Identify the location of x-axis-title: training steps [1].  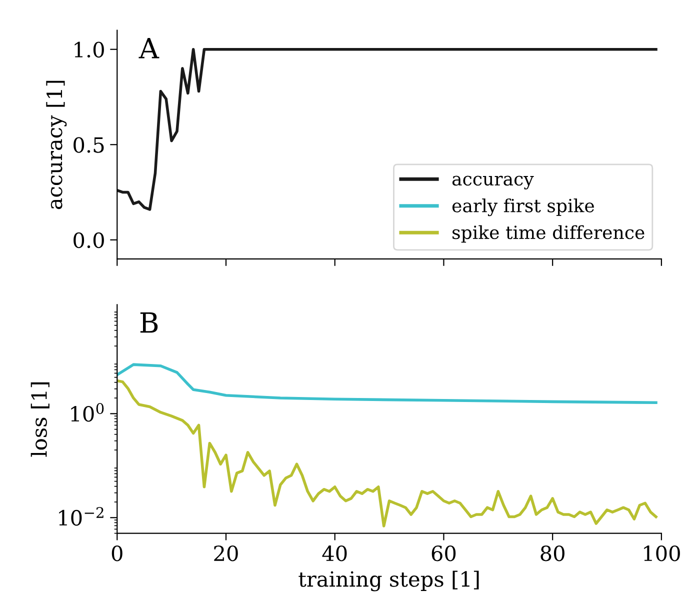
(388, 581).